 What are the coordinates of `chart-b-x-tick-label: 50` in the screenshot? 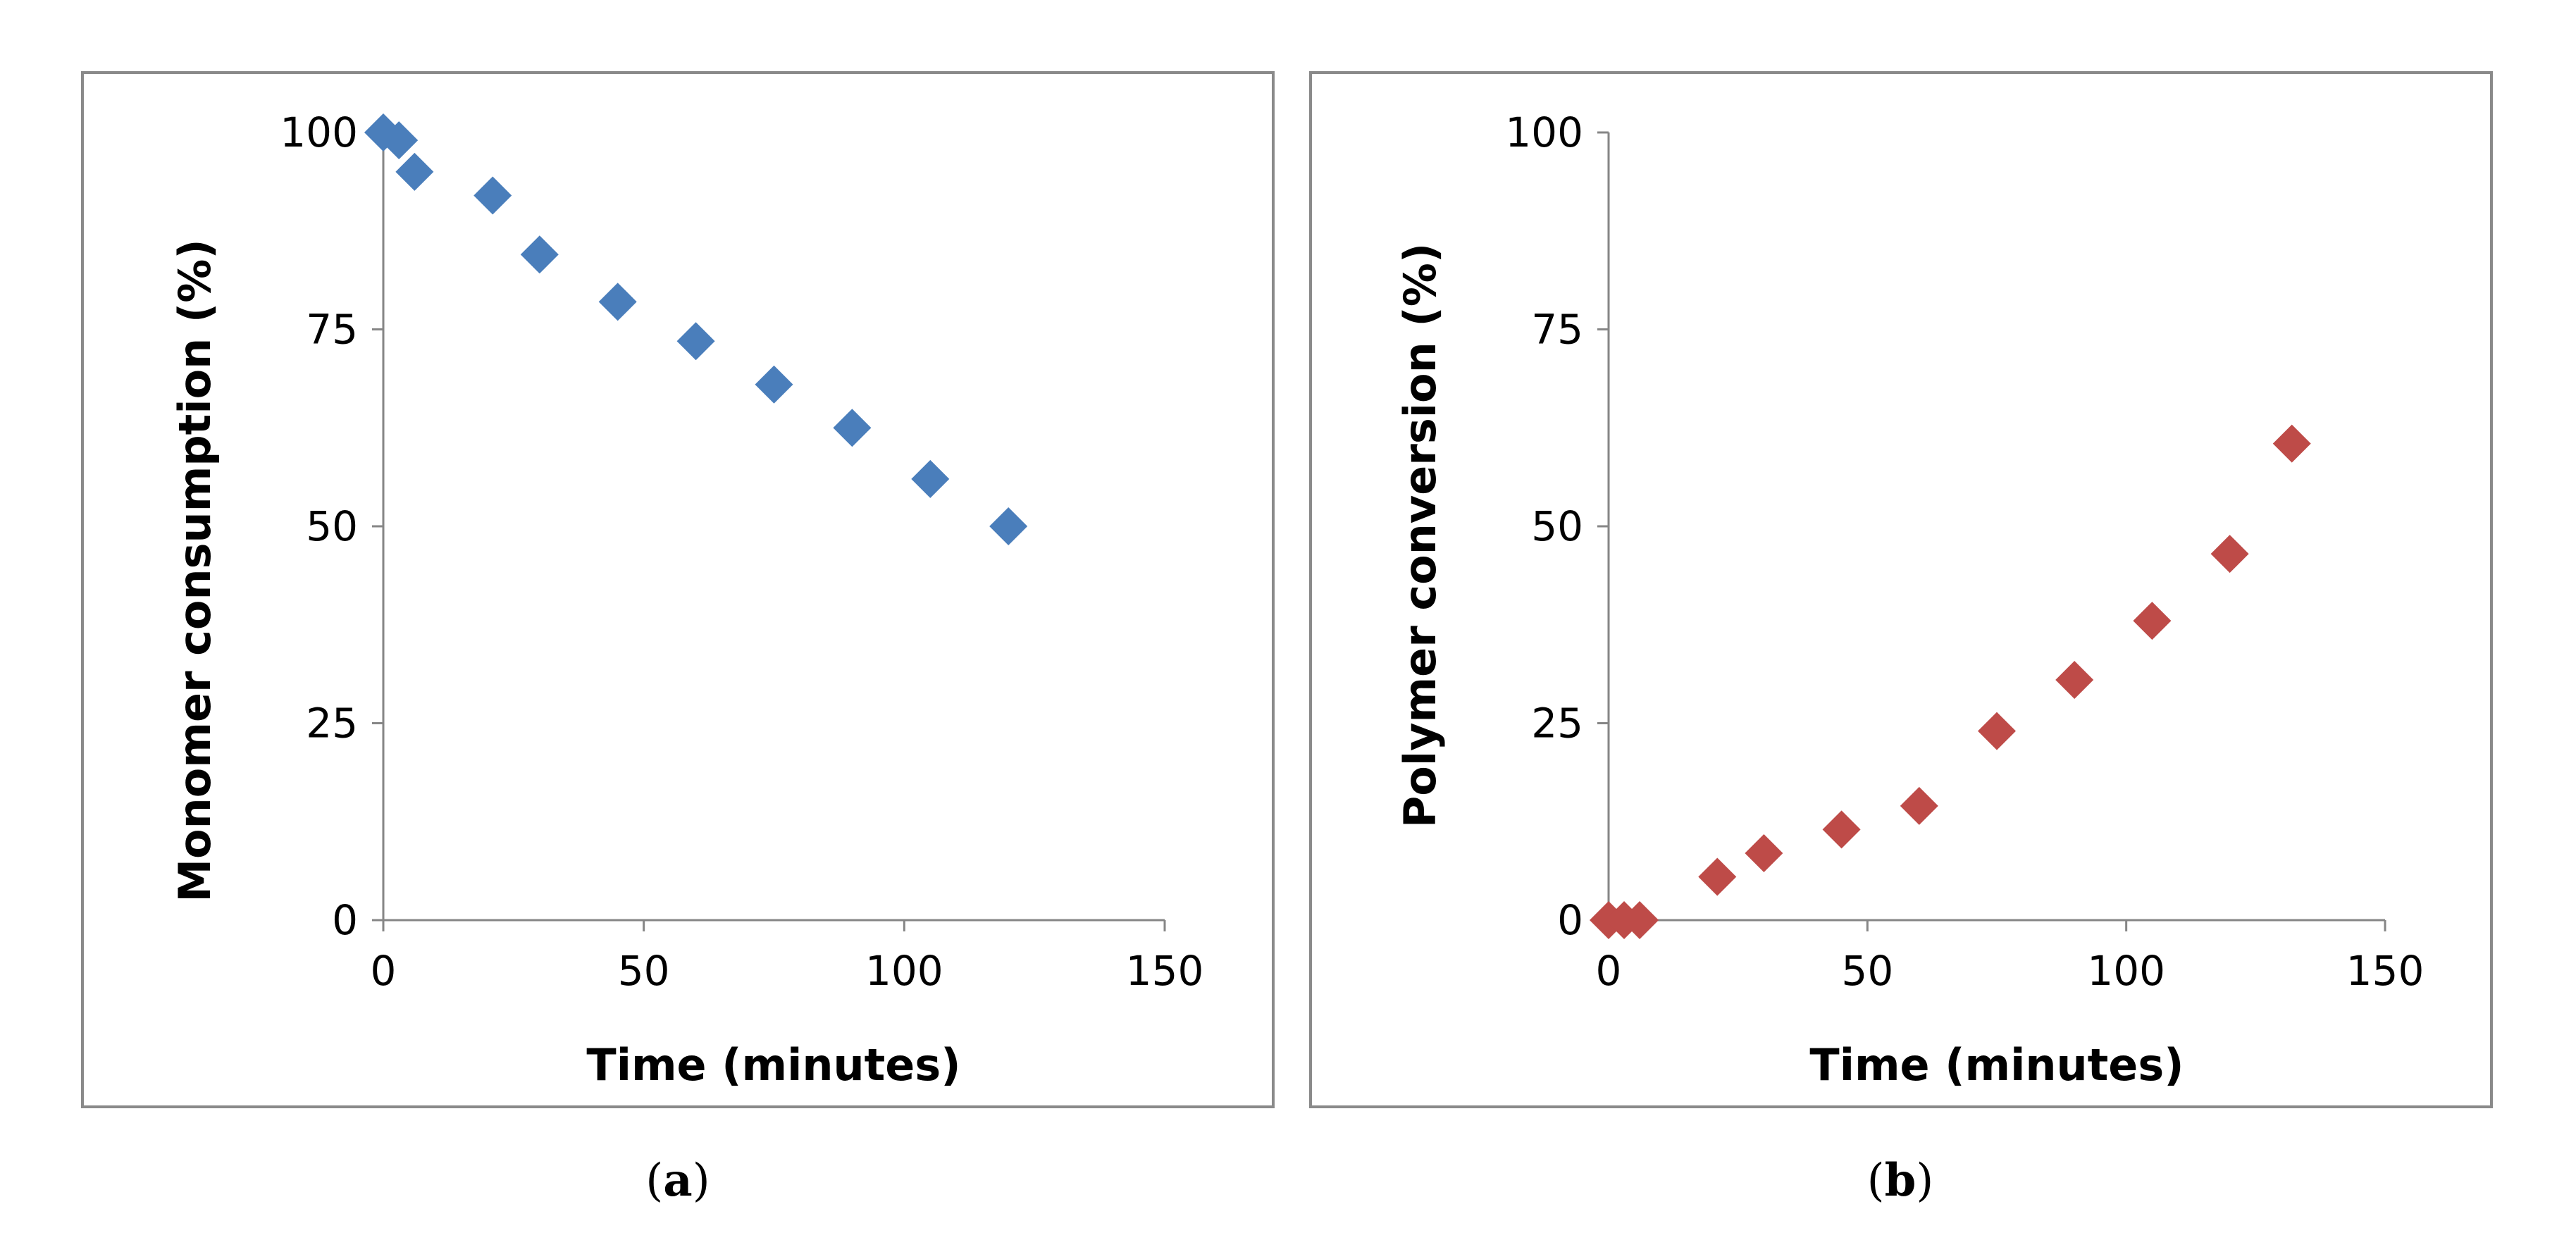 It's located at (1867, 971).